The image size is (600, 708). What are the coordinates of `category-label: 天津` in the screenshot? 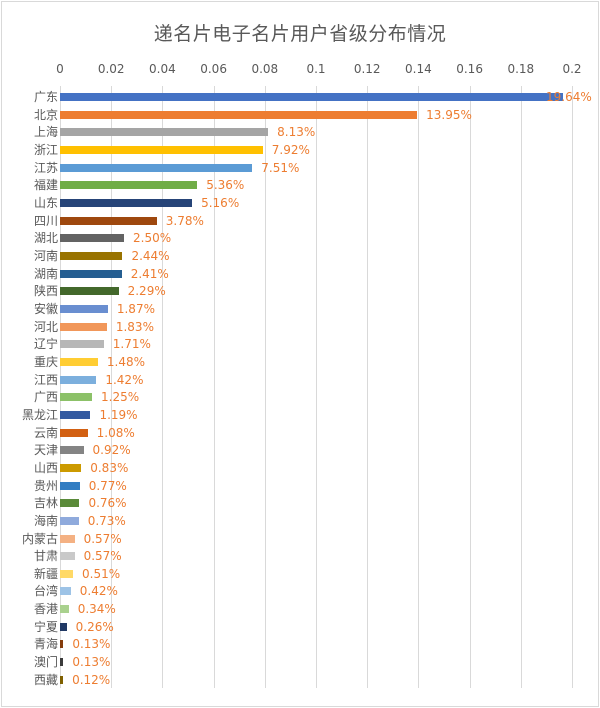 It's located at (45, 450).